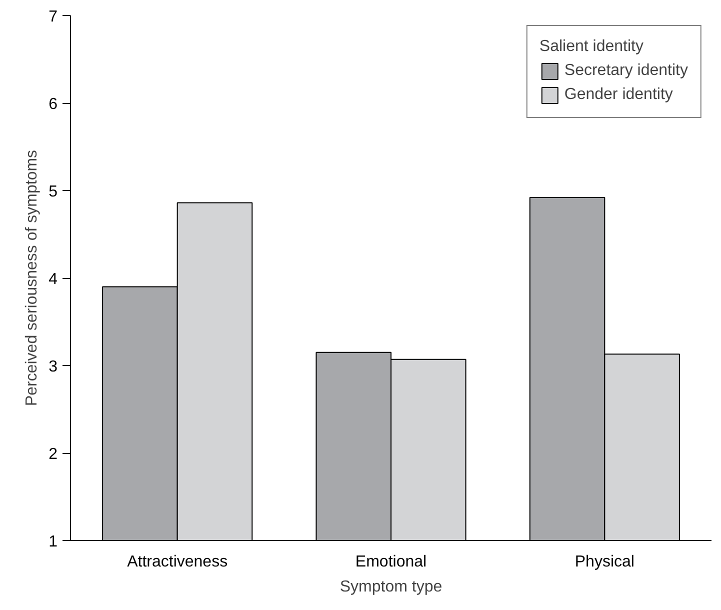 Image resolution: width=721 pixels, height=610 pixels. I want to click on x-tick-label: Physical, so click(604, 562).